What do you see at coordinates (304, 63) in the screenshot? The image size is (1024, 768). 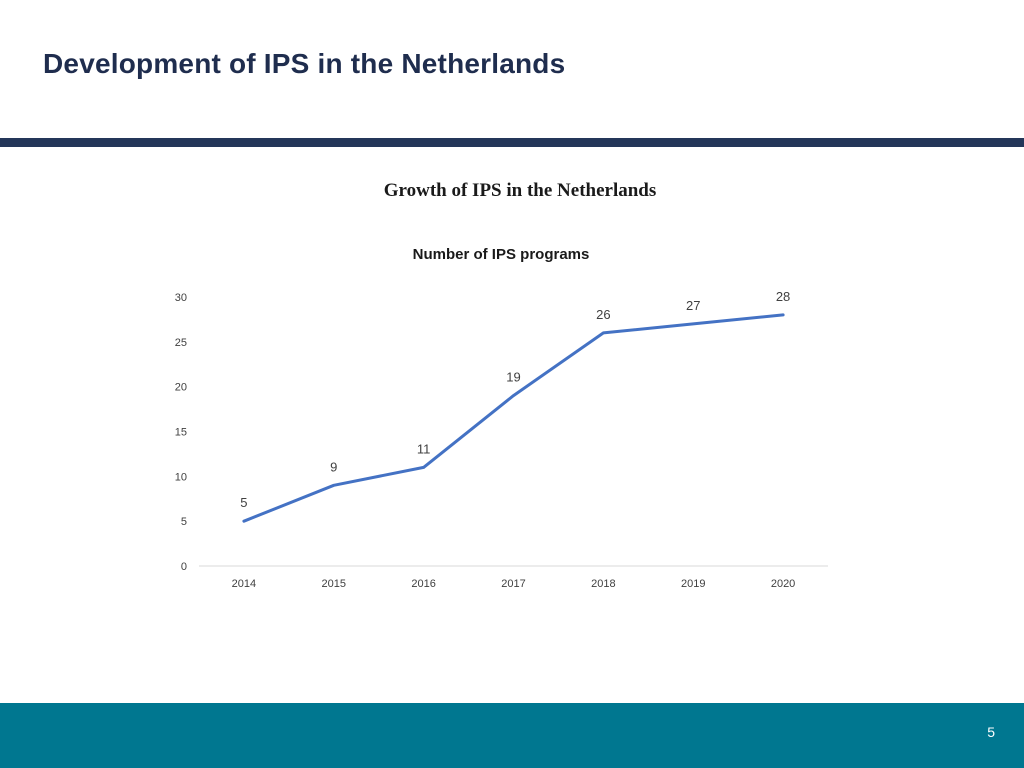 I see `slide-title: Development of IPS in the Netherlands` at bounding box center [304, 63].